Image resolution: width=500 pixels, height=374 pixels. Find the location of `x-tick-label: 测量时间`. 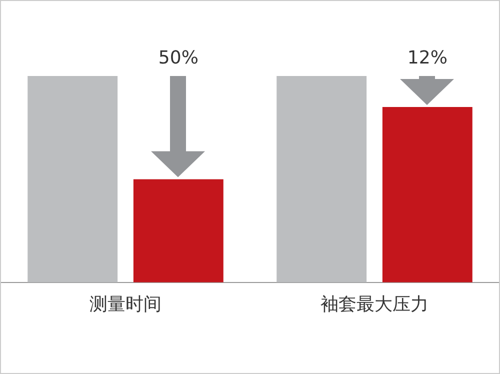

x-tick-label: 测量时间 is located at coordinates (126, 304).